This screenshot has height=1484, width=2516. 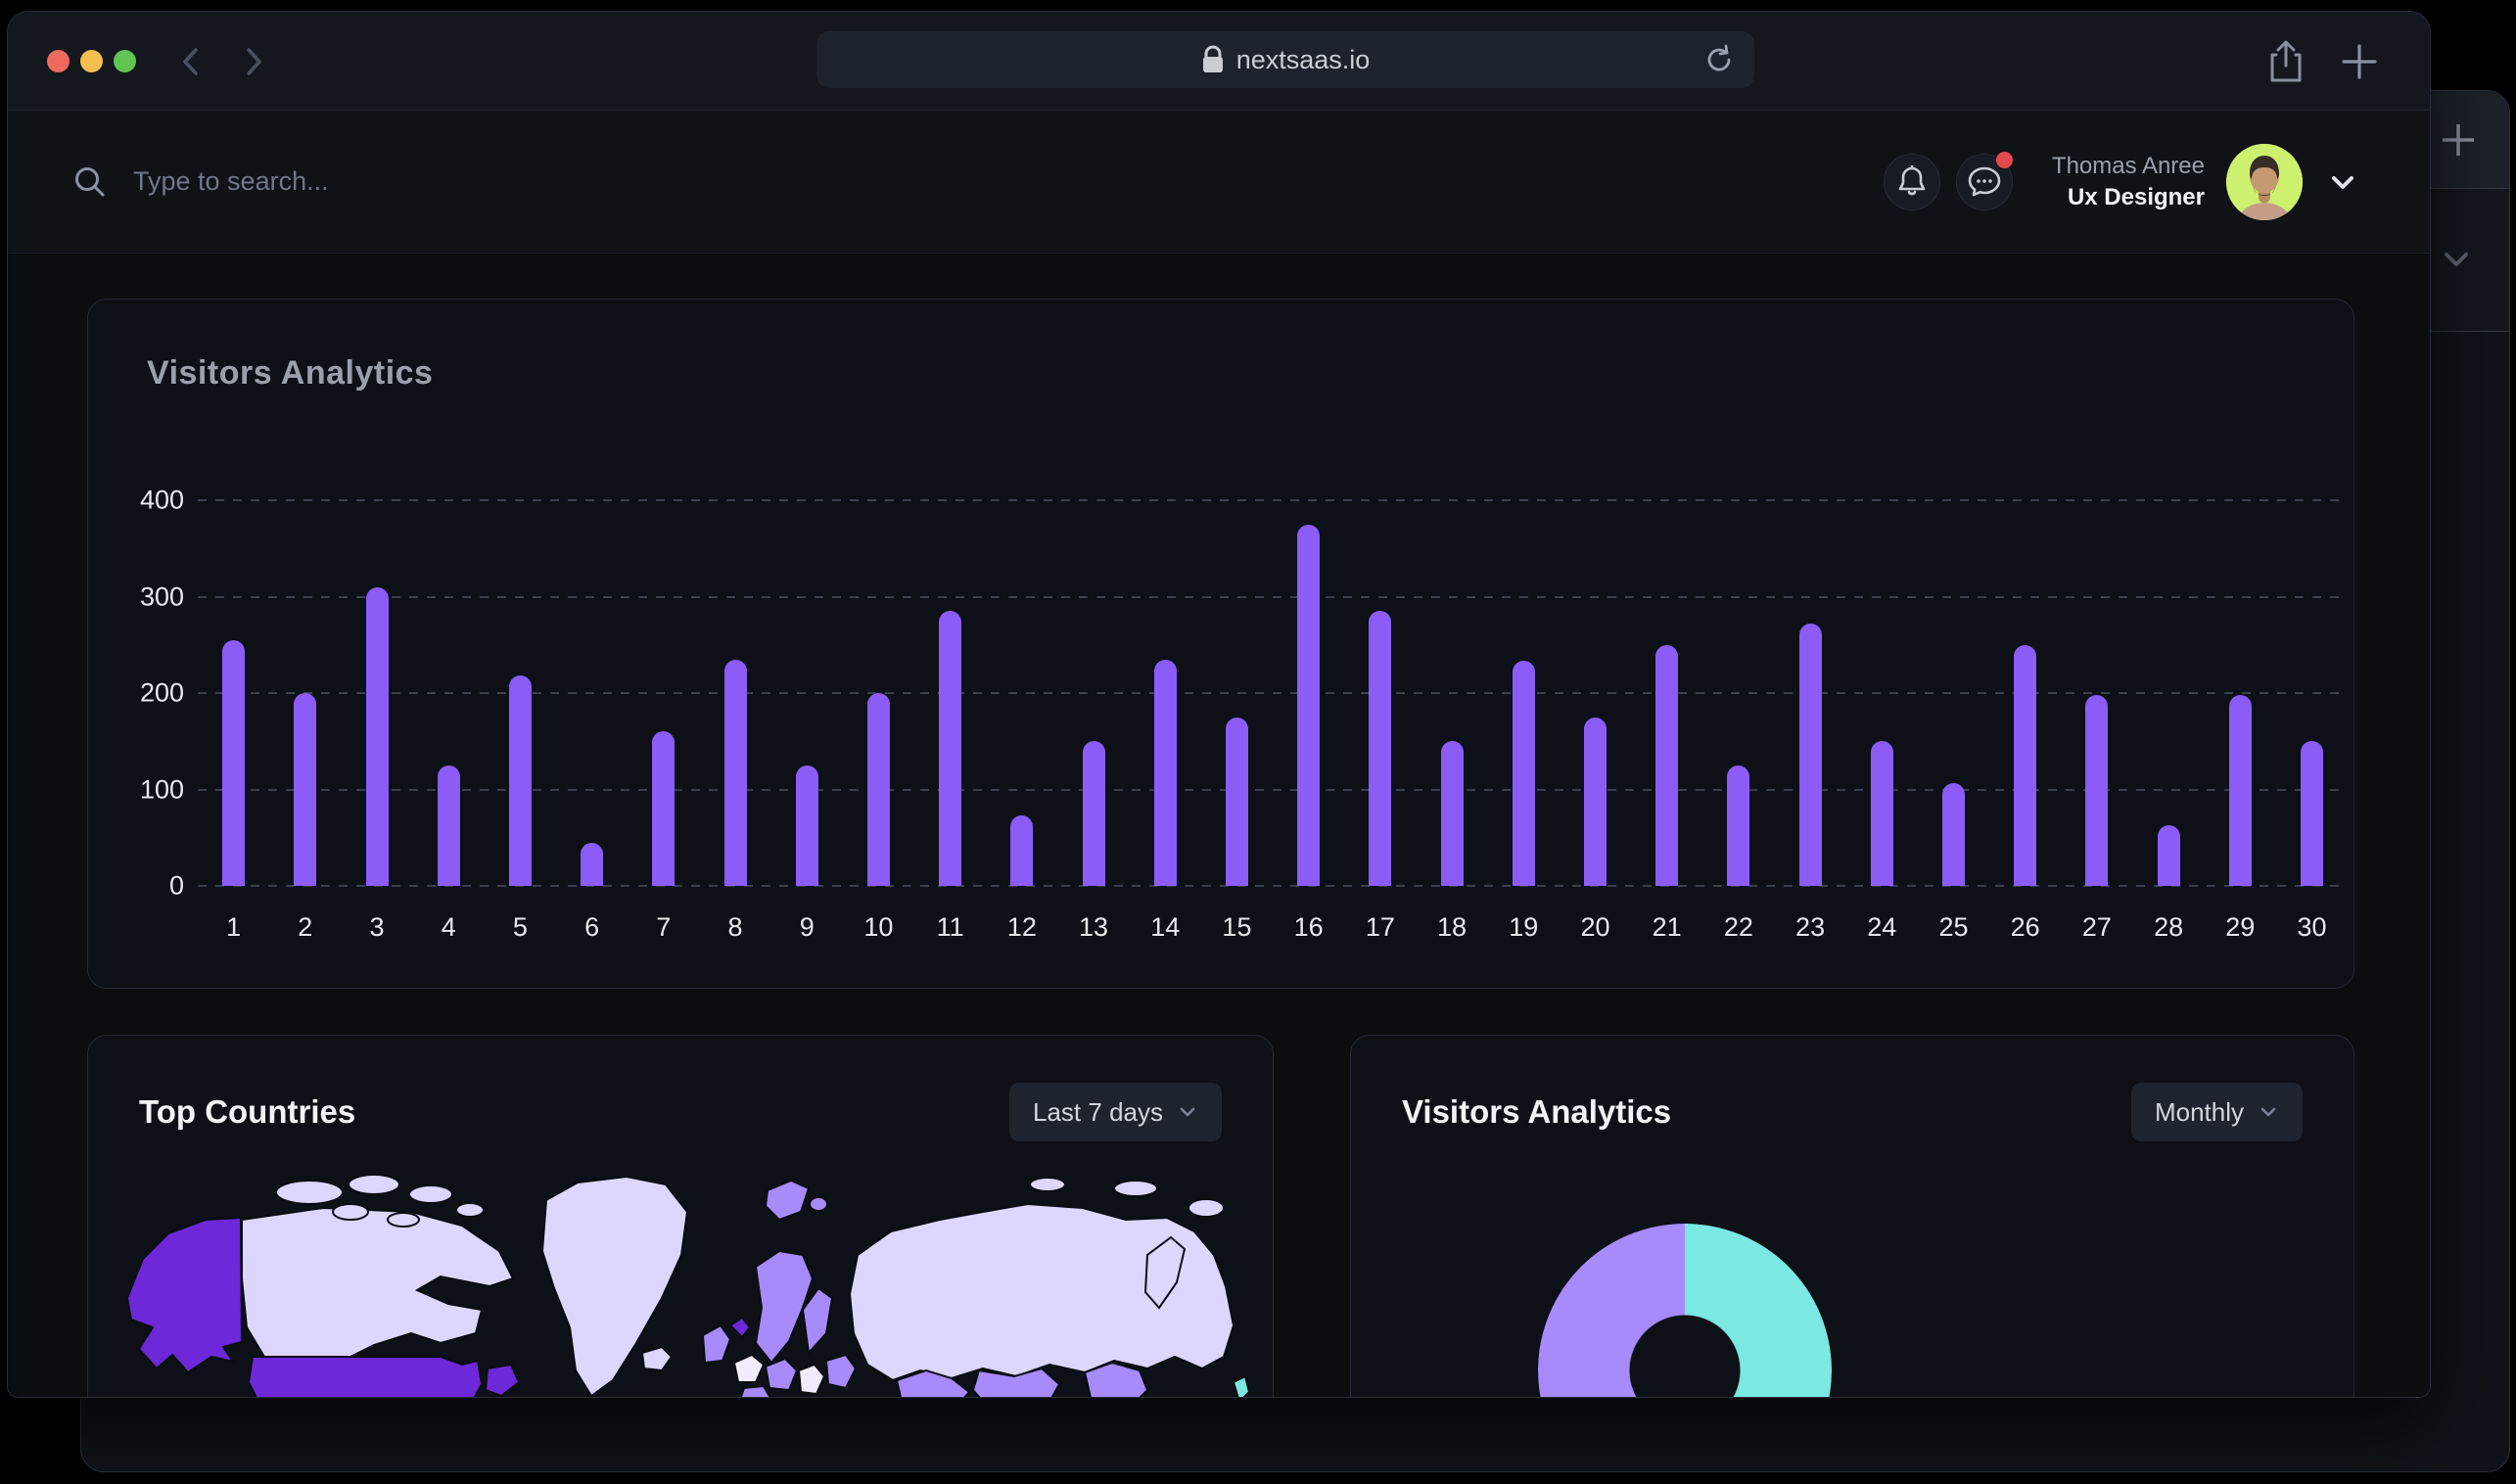 What do you see at coordinates (1098, 1111) in the screenshot?
I see `range-value: Last 7 days` at bounding box center [1098, 1111].